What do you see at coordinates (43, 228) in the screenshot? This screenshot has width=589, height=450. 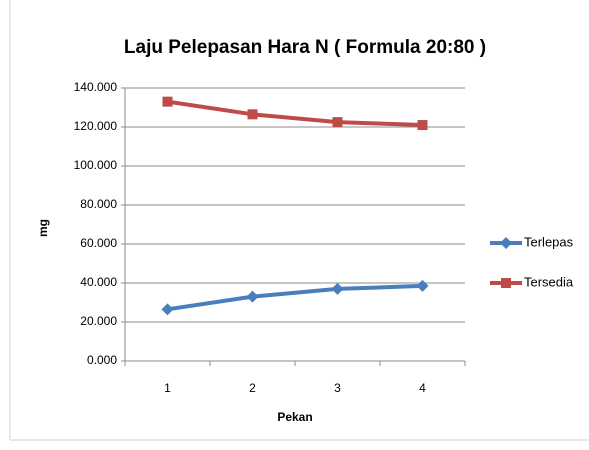 I see `y-axis-label: mg` at bounding box center [43, 228].